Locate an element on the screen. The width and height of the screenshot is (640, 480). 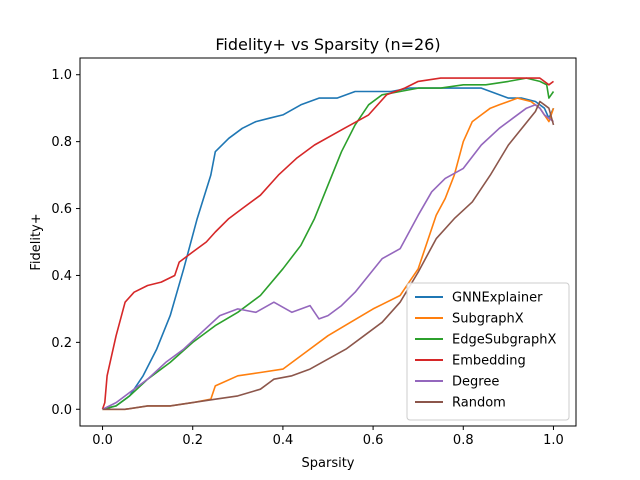
legend-label: Degree is located at coordinates (475, 382).